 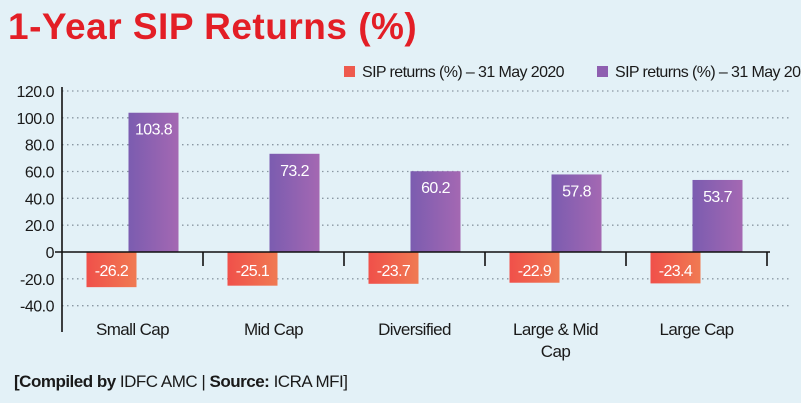 I want to click on data-label: -26.2, so click(x=112, y=271).